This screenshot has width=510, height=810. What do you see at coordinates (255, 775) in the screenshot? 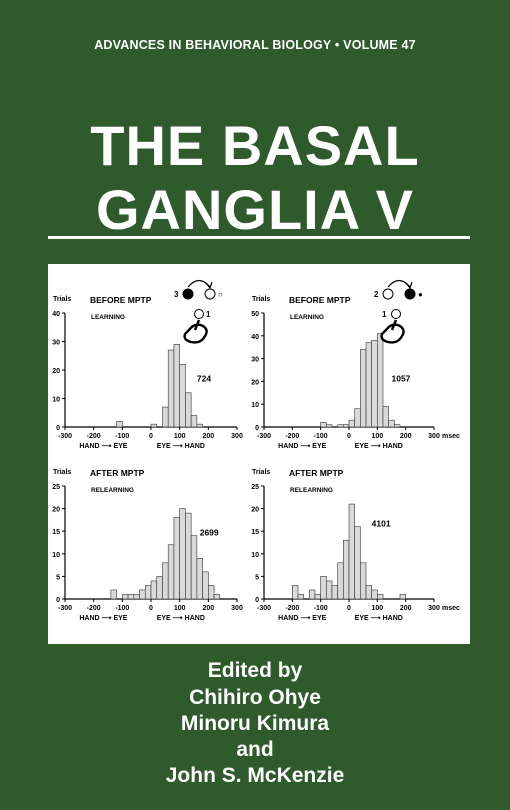
I see `editor-3: John S. McKenzie` at bounding box center [255, 775].